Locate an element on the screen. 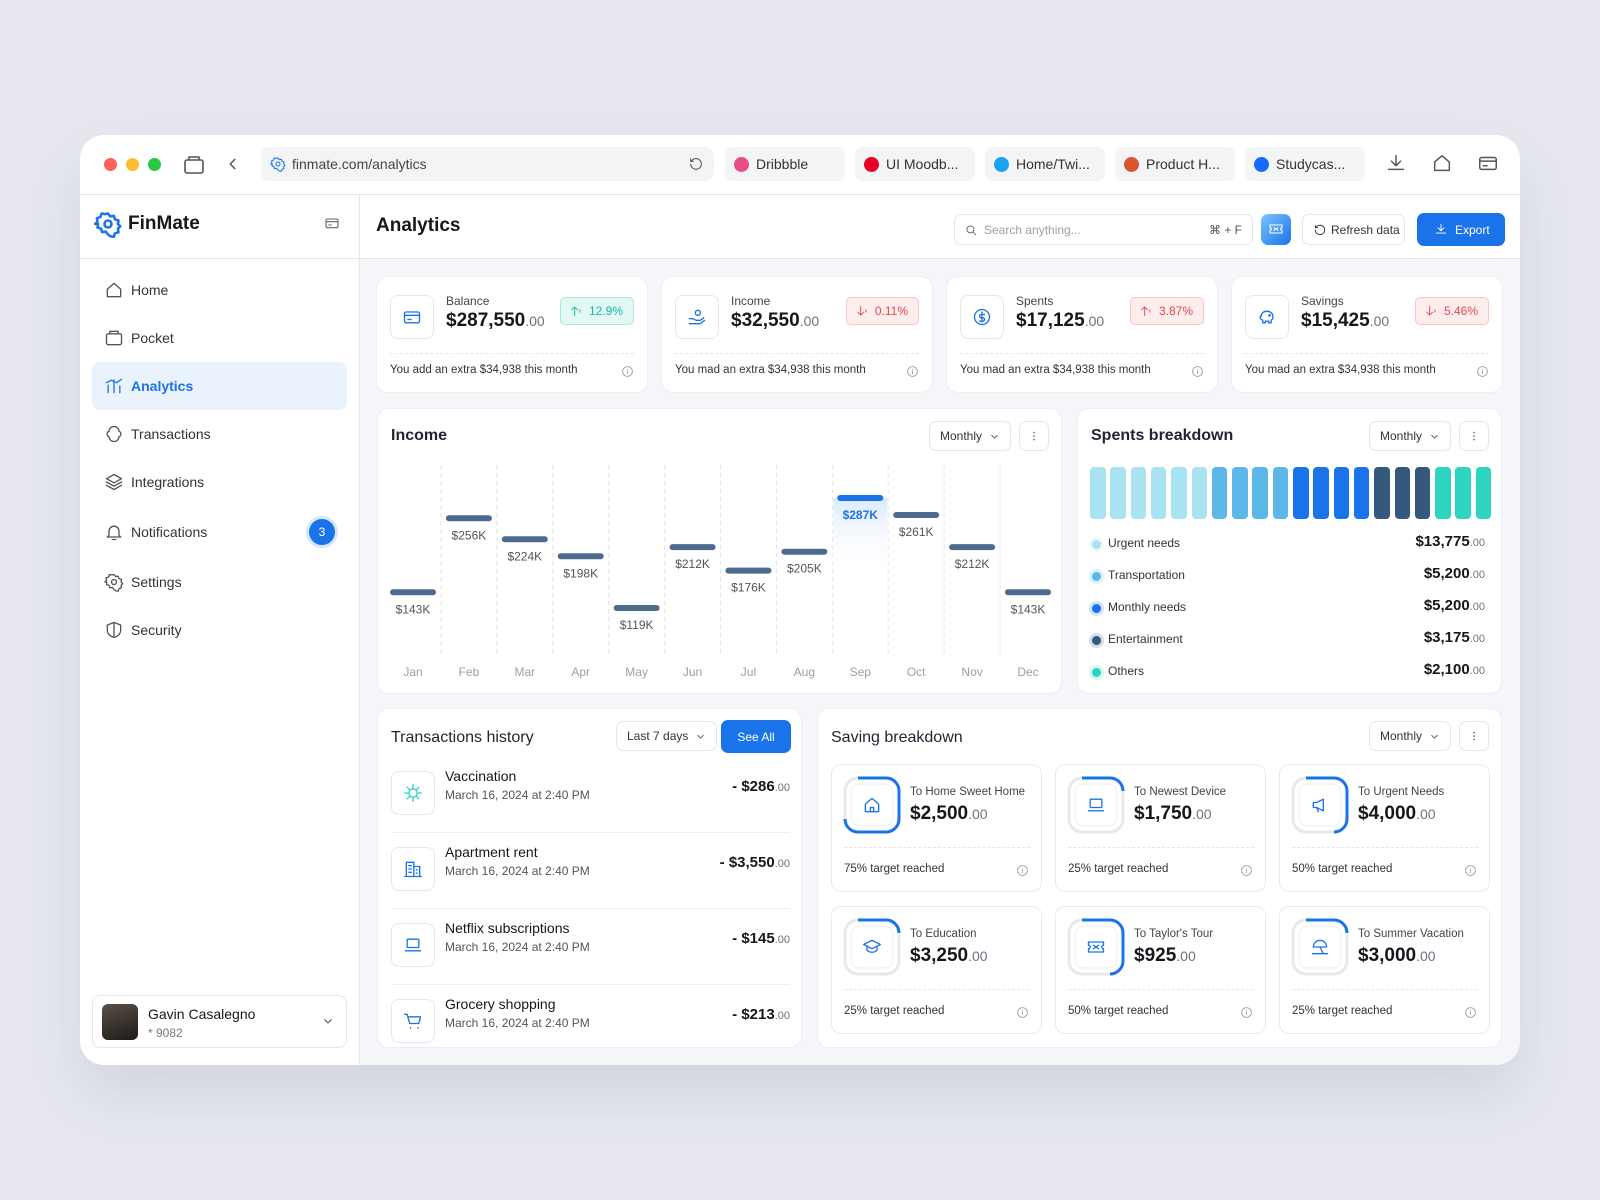 The height and width of the screenshot is (1200, 1600). nav-item: Transactions is located at coordinates (219, 434).